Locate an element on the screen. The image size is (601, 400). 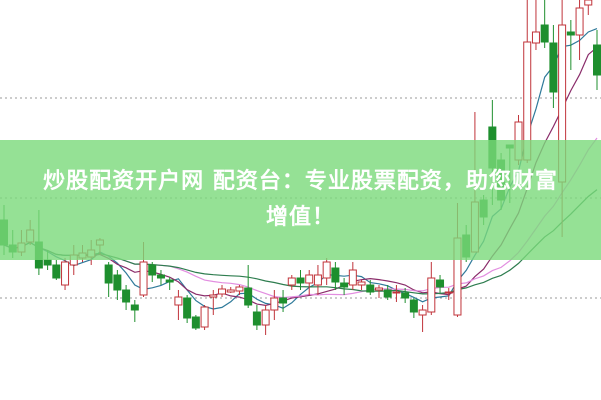
banner-line-1: 炒股配资开户网 配资台：专业股票配资，助您财富 is located at coordinates (300, 181).